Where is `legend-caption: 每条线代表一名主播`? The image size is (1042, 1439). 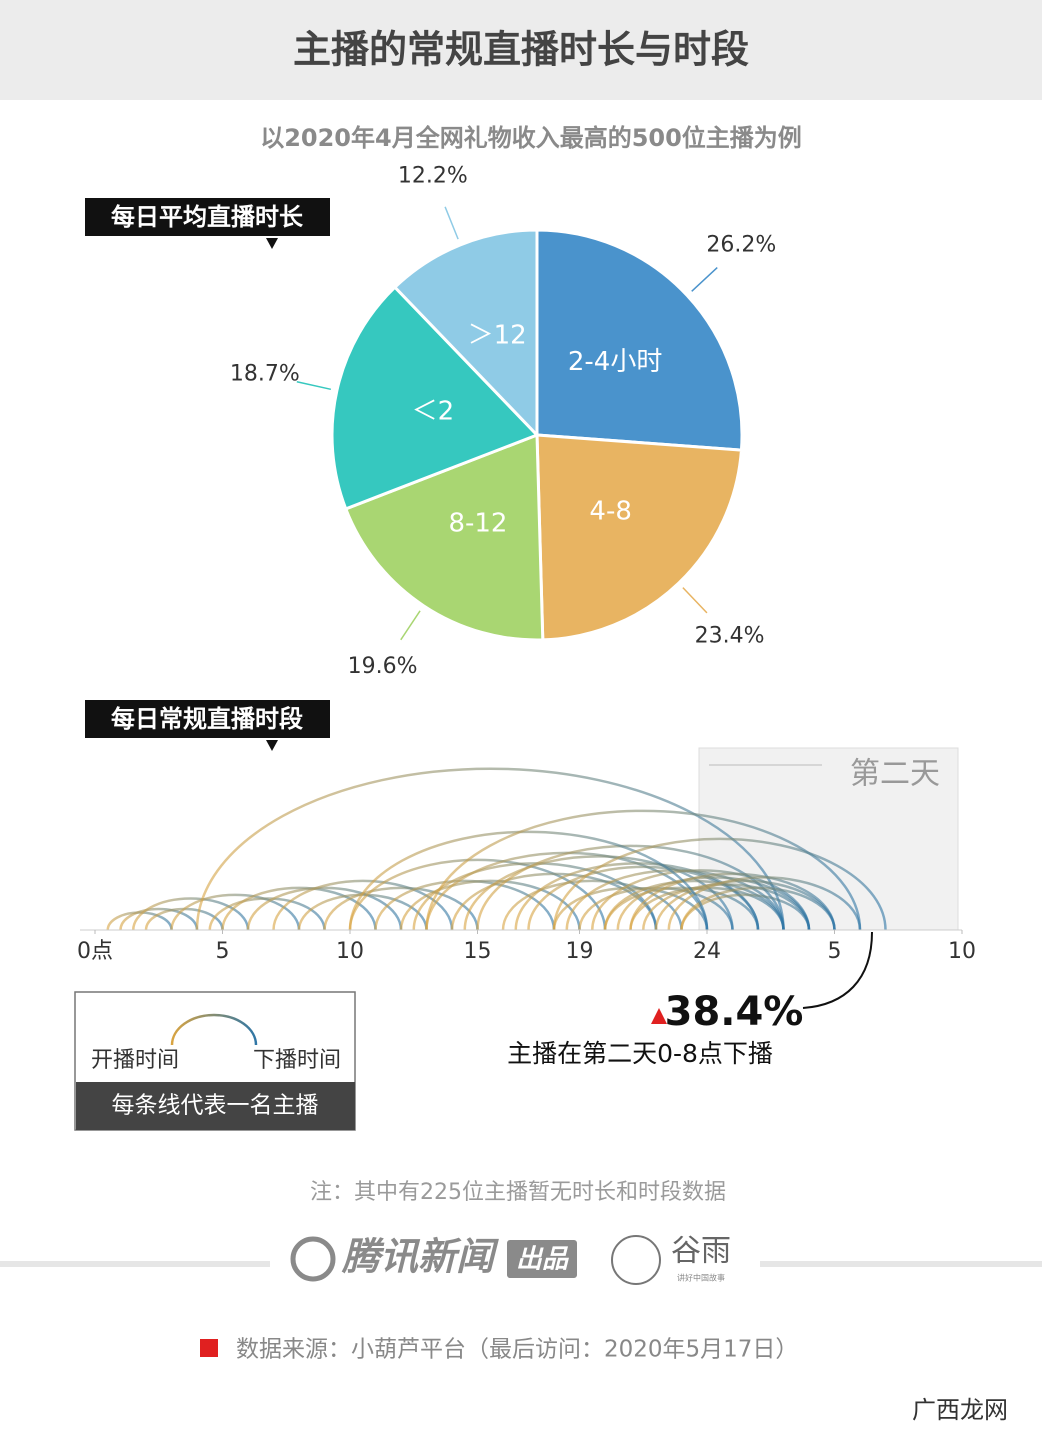
legend-caption: 每条线代表一名主播 is located at coordinates (215, 1106).